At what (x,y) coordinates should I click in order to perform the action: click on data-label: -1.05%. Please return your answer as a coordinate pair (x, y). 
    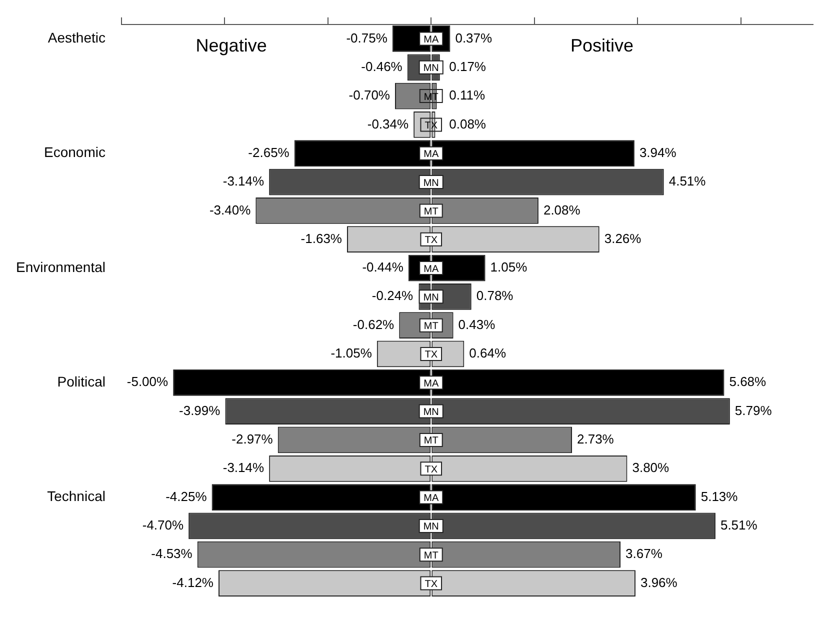
    Looking at the image, I should click on (351, 353).